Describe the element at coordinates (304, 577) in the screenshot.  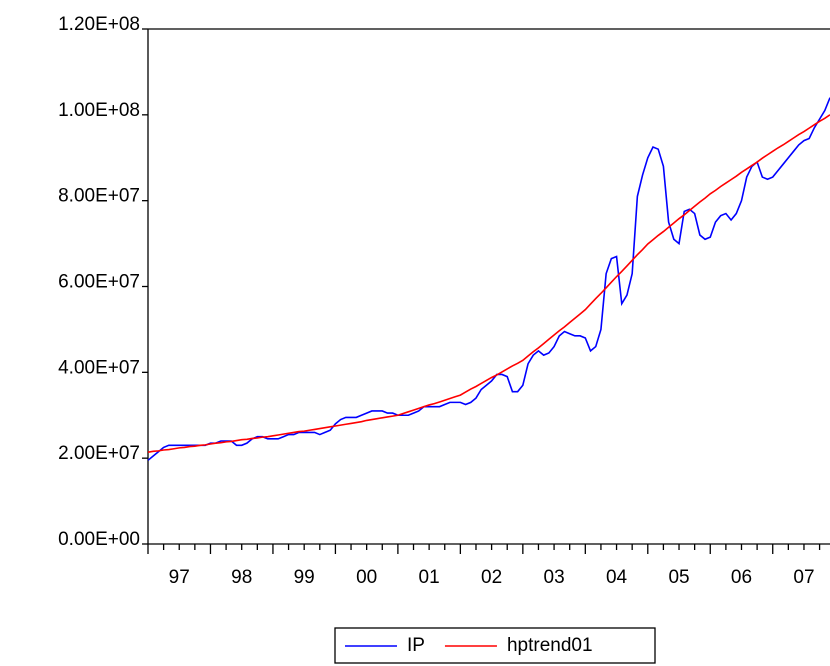
I see `x-tick-label: 99` at that location.